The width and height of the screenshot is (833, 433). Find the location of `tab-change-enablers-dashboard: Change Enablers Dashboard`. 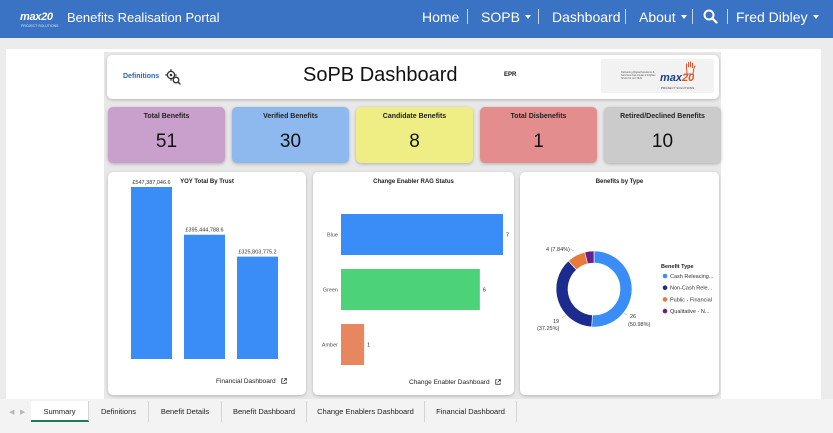

tab-change-enablers-dashboard: Change Enablers Dashboard is located at coordinates (366, 411).